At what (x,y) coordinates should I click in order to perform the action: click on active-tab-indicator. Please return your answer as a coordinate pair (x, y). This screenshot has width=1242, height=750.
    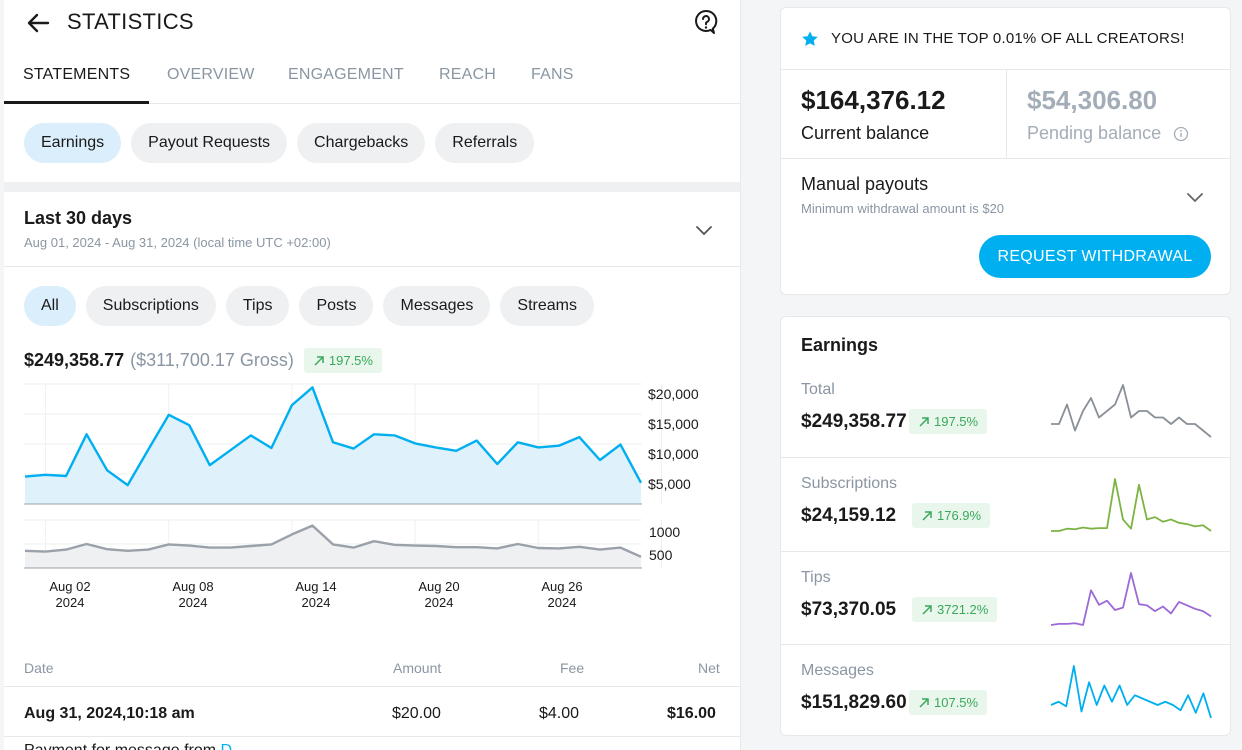
    Looking at the image, I should click on (76, 102).